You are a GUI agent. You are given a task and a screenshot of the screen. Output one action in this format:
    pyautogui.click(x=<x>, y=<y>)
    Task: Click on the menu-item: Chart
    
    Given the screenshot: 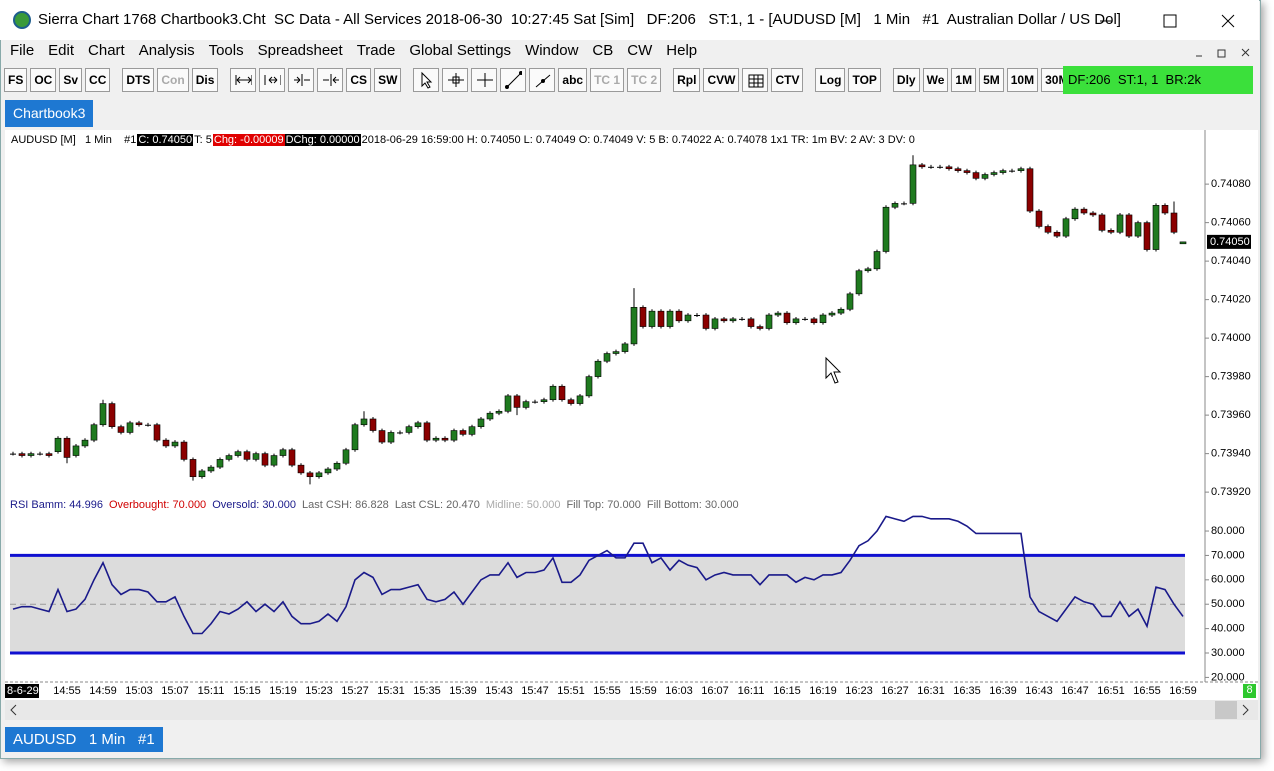 What is the action you would take?
    pyautogui.click(x=106, y=50)
    